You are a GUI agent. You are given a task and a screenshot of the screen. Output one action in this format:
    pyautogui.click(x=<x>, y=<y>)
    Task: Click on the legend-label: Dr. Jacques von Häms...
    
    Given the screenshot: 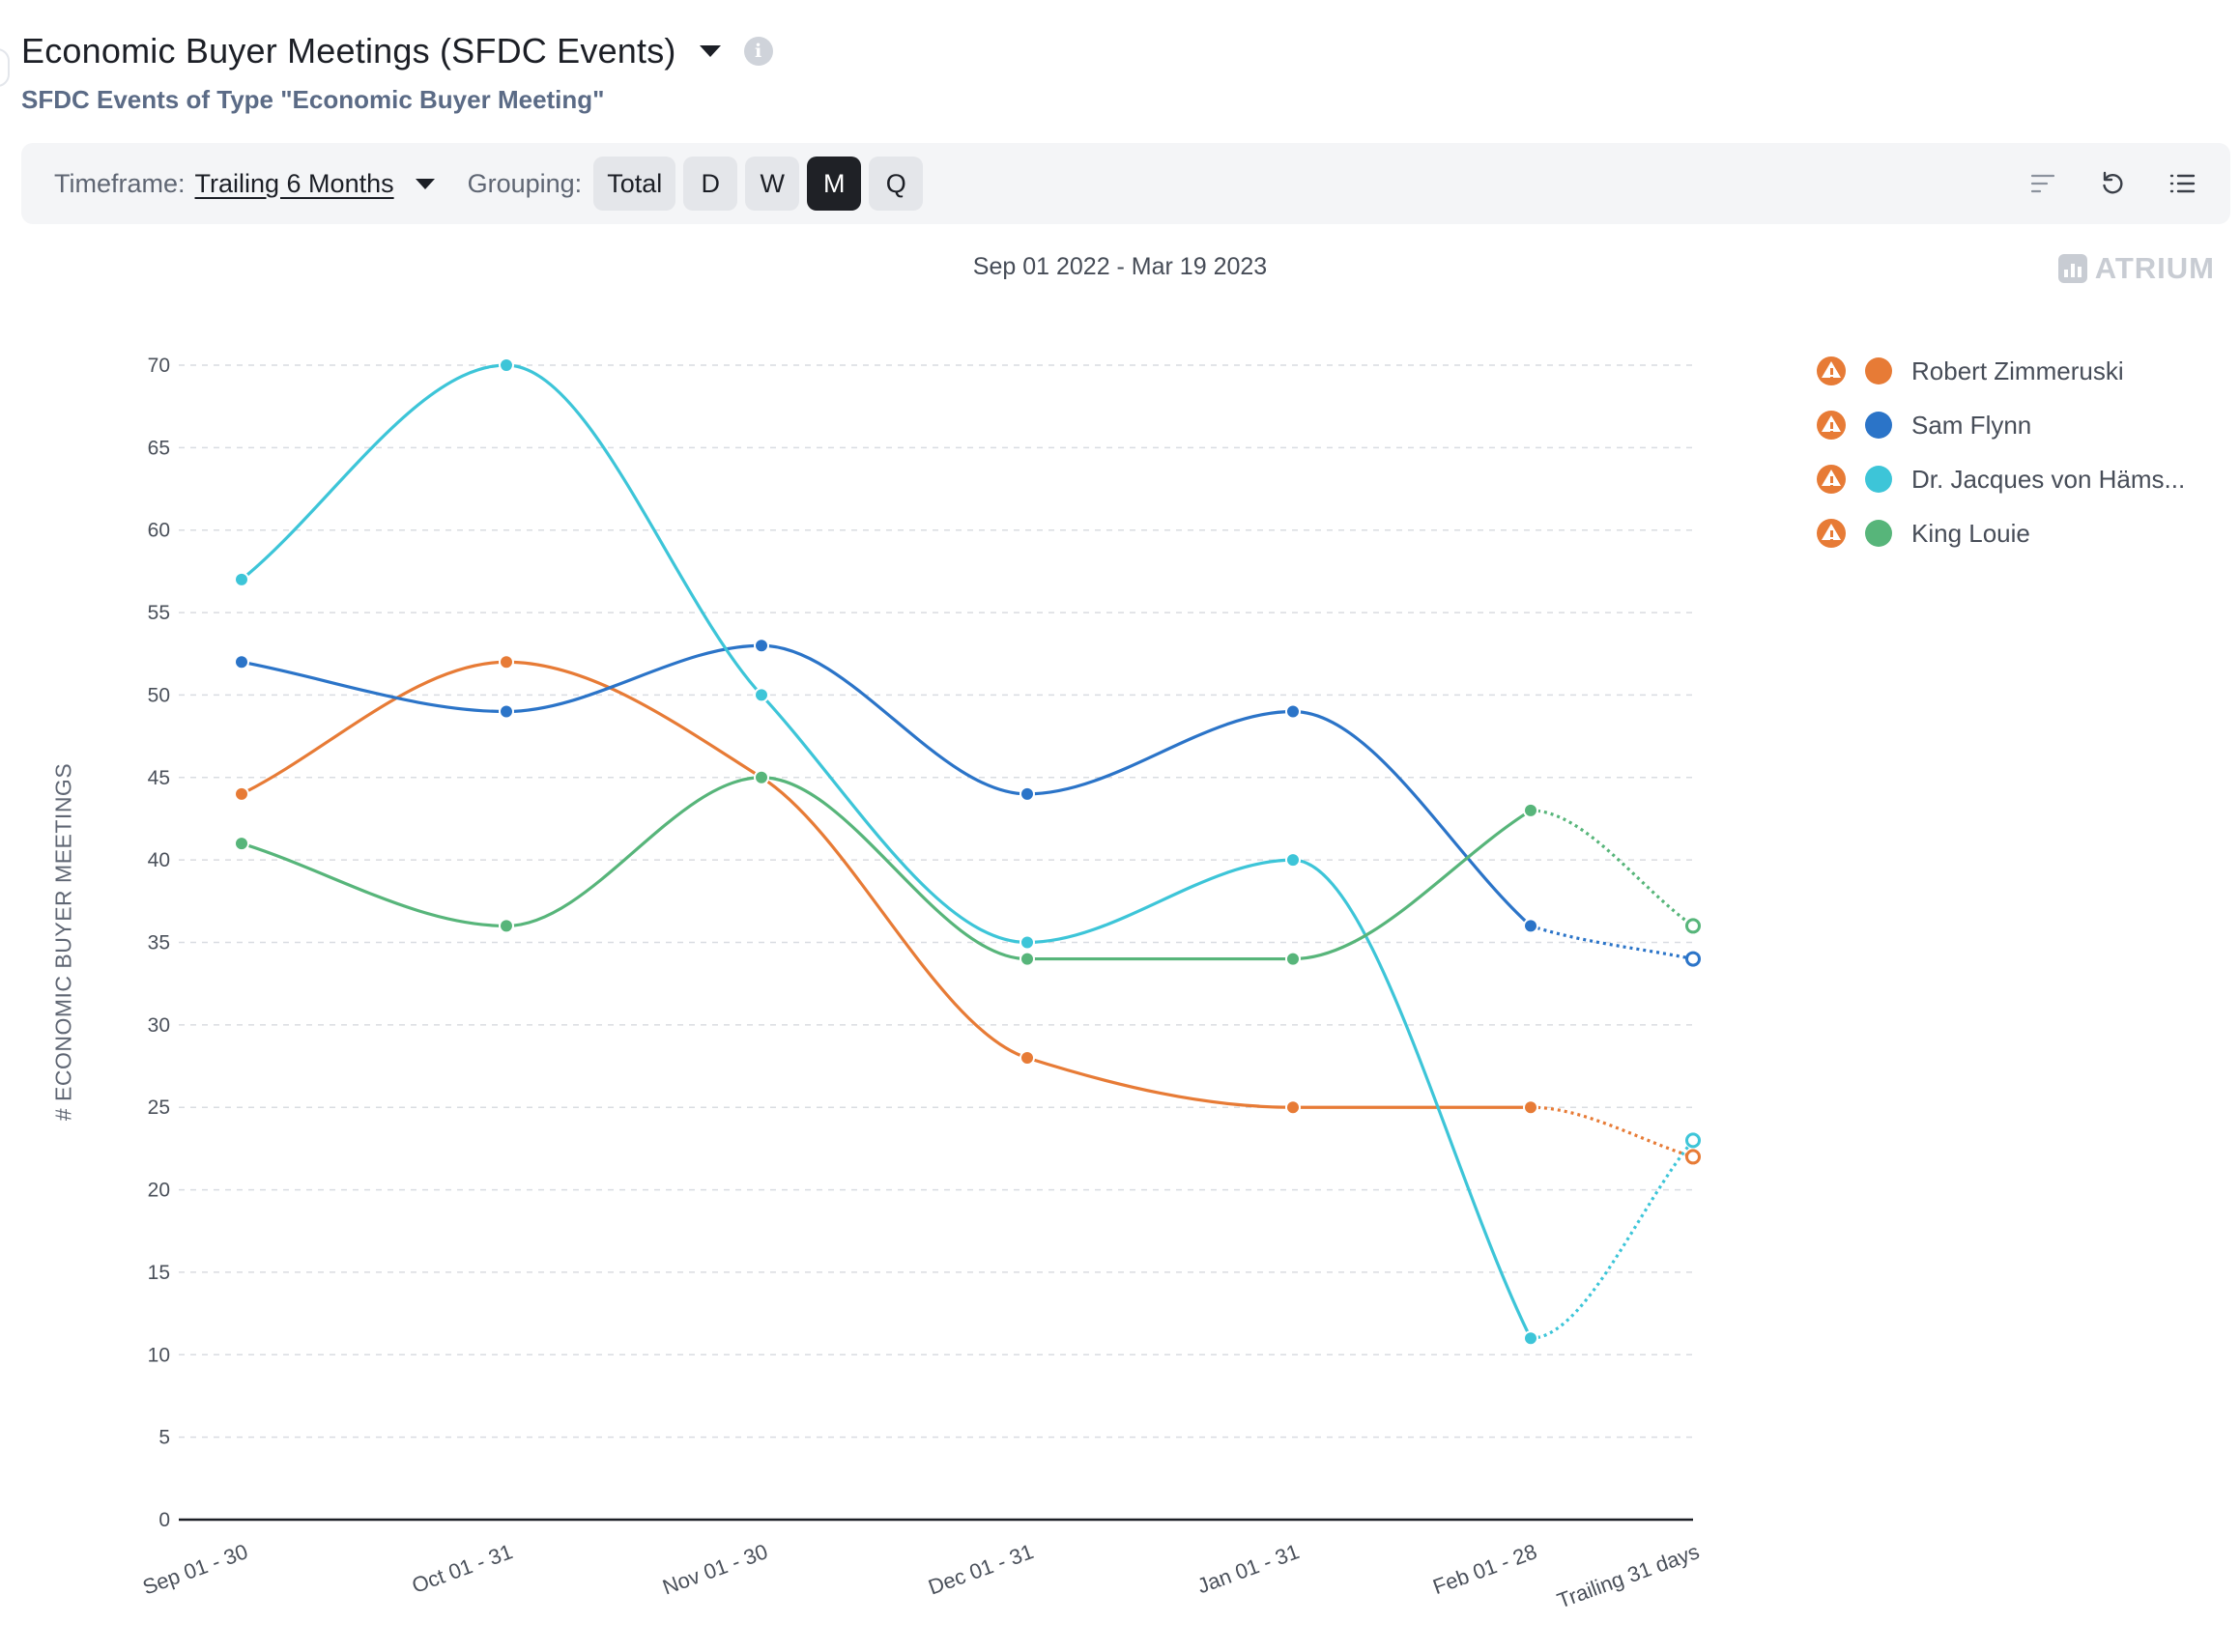 What is the action you would take?
    pyautogui.click(x=2048, y=479)
    